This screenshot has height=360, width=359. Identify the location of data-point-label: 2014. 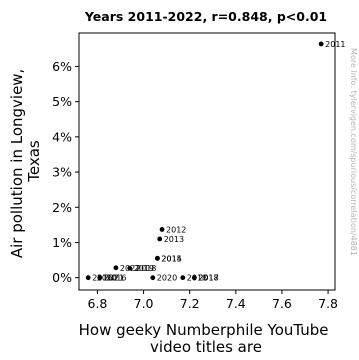
(171, 258).